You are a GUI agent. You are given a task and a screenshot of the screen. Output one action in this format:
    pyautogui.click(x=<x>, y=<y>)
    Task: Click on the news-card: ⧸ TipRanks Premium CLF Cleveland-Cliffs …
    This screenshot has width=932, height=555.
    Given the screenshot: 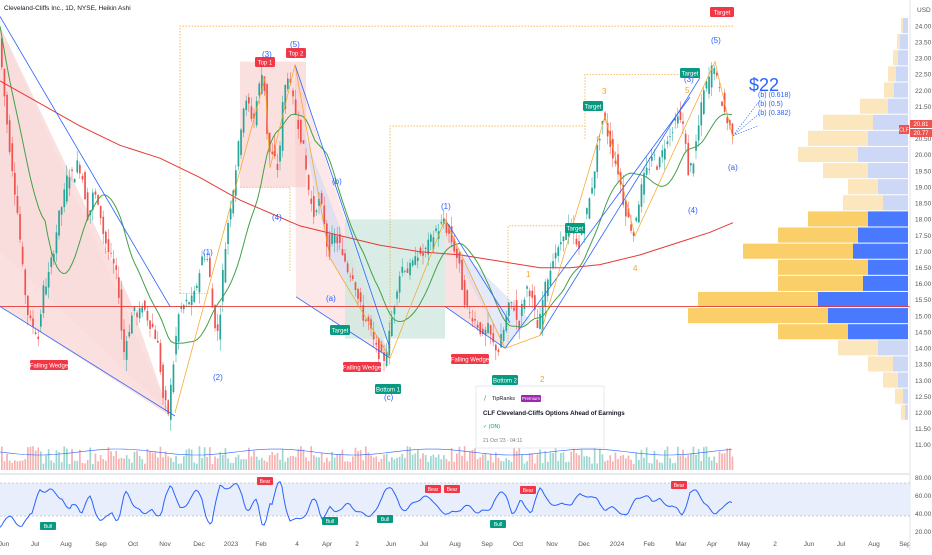 What is the action you would take?
    pyautogui.click(x=550, y=417)
    